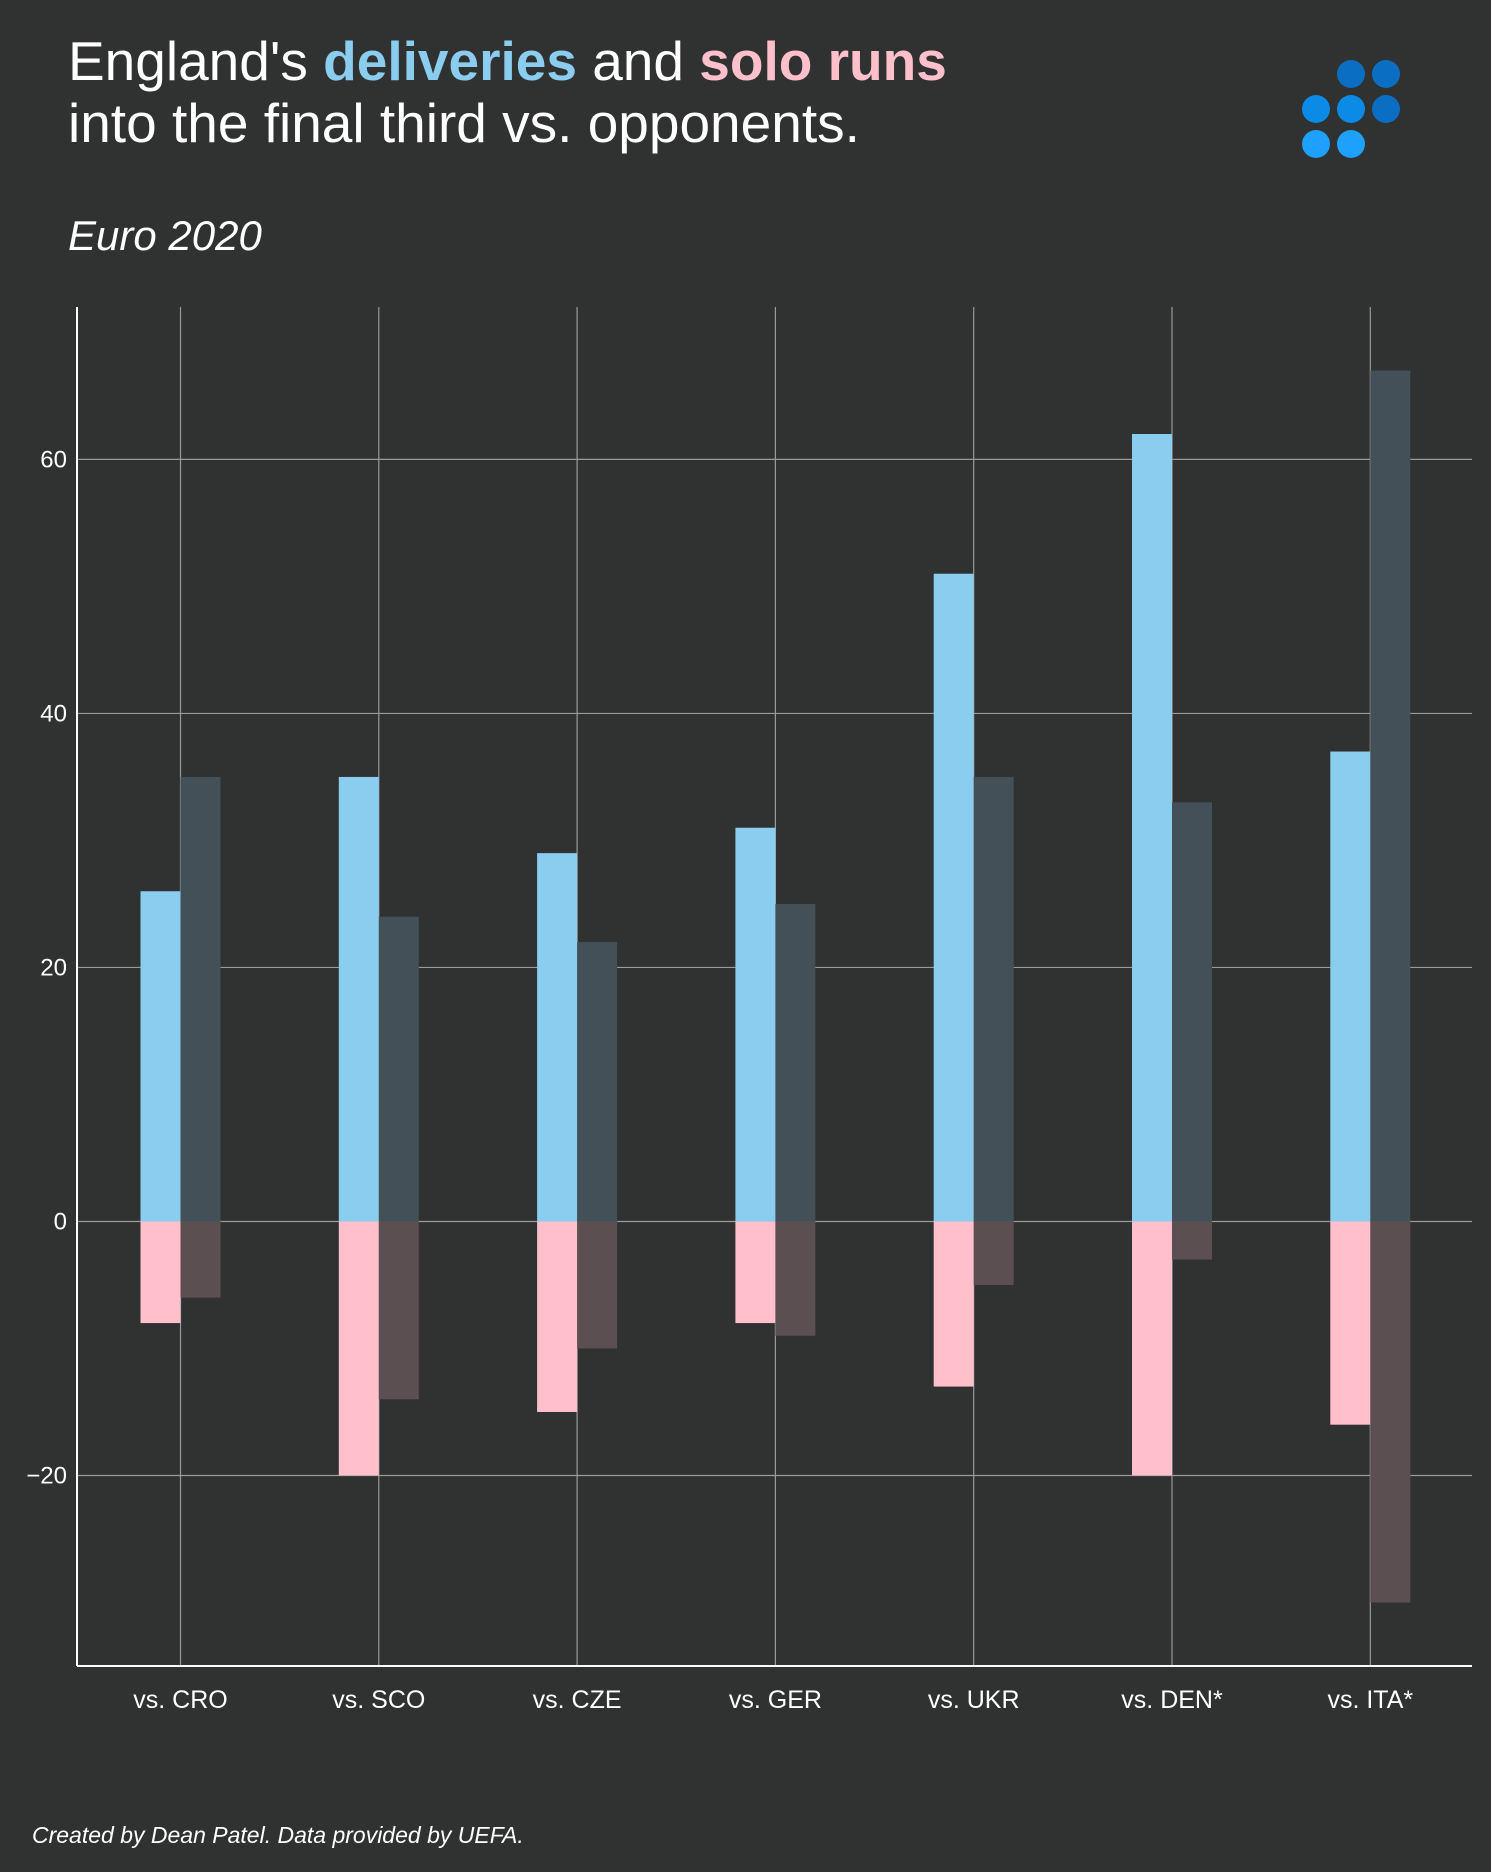  I want to click on x-tick-label: vs. CRO, so click(180, 1700).